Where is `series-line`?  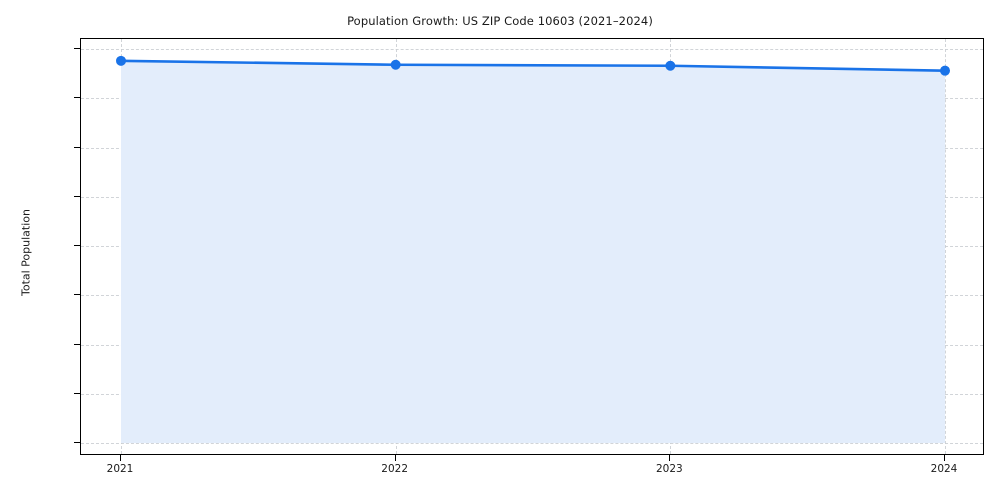
series-line is located at coordinates (533, 65).